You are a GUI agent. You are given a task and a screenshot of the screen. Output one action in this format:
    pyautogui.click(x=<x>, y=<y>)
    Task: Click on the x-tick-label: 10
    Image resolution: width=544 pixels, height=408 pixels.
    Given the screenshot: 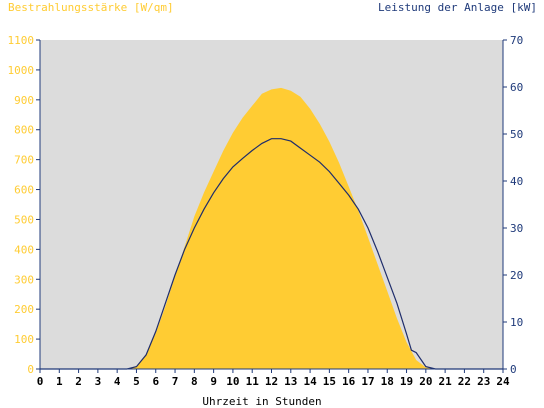 What is the action you would take?
    pyautogui.click(x=232, y=381)
    